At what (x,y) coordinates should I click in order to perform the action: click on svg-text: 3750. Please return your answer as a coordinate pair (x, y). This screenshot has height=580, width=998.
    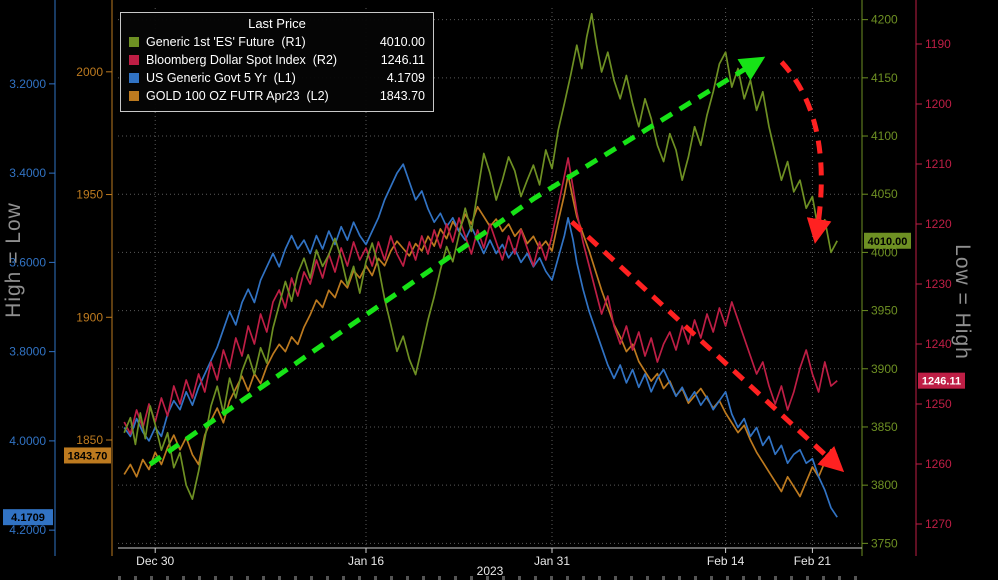
    Looking at the image, I should click on (884, 543).